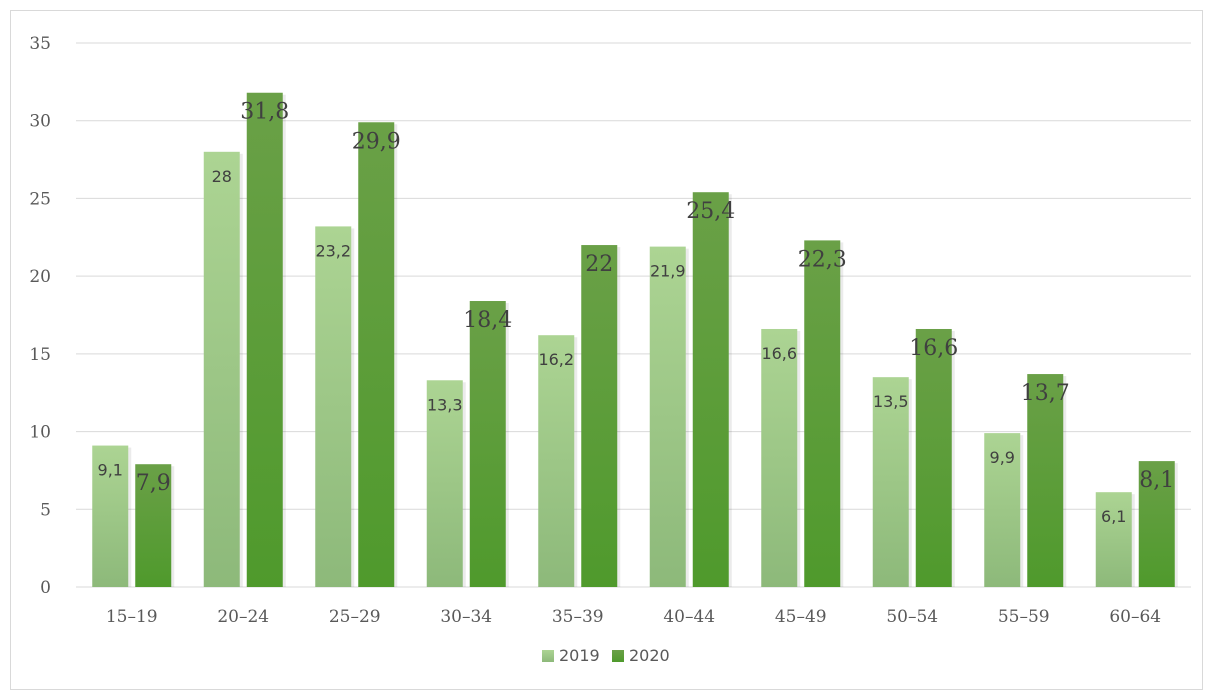  What do you see at coordinates (1156, 480) in the screenshot?
I see `data-label: 8,1` at bounding box center [1156, 480].